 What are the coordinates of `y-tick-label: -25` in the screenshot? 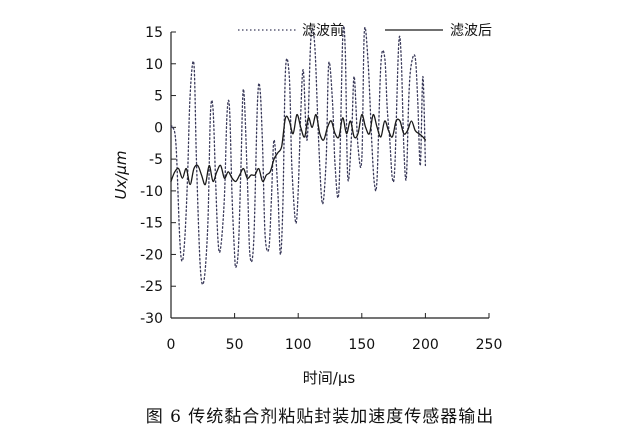 It's located at (151, 287).